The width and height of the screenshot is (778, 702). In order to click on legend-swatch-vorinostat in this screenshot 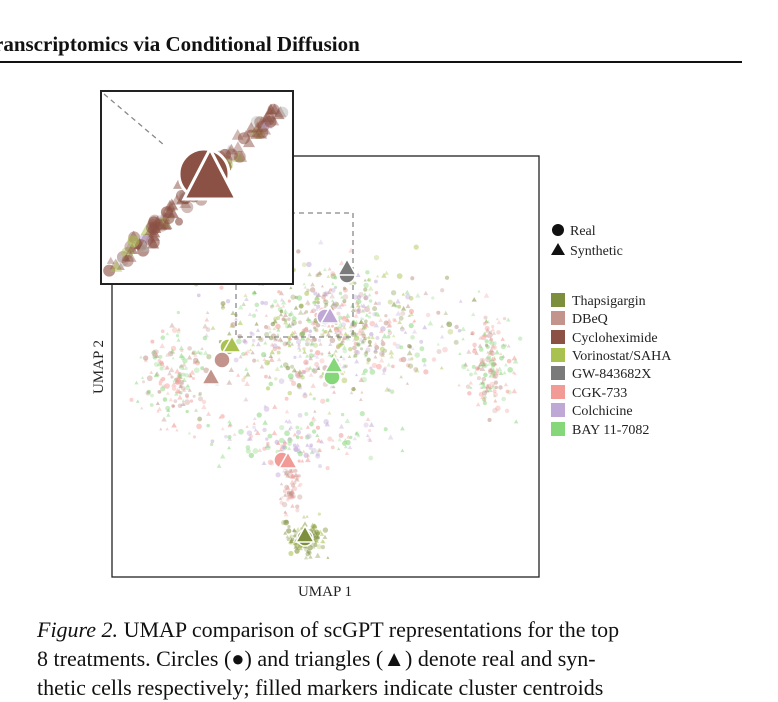, I will do `click(558, 355)`.